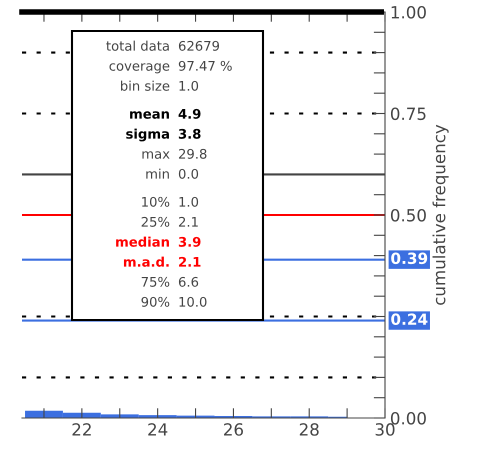  Describe the element at coordinates (146, 261) in the screenshot. I see `annotation: m.a.d.` at that location.